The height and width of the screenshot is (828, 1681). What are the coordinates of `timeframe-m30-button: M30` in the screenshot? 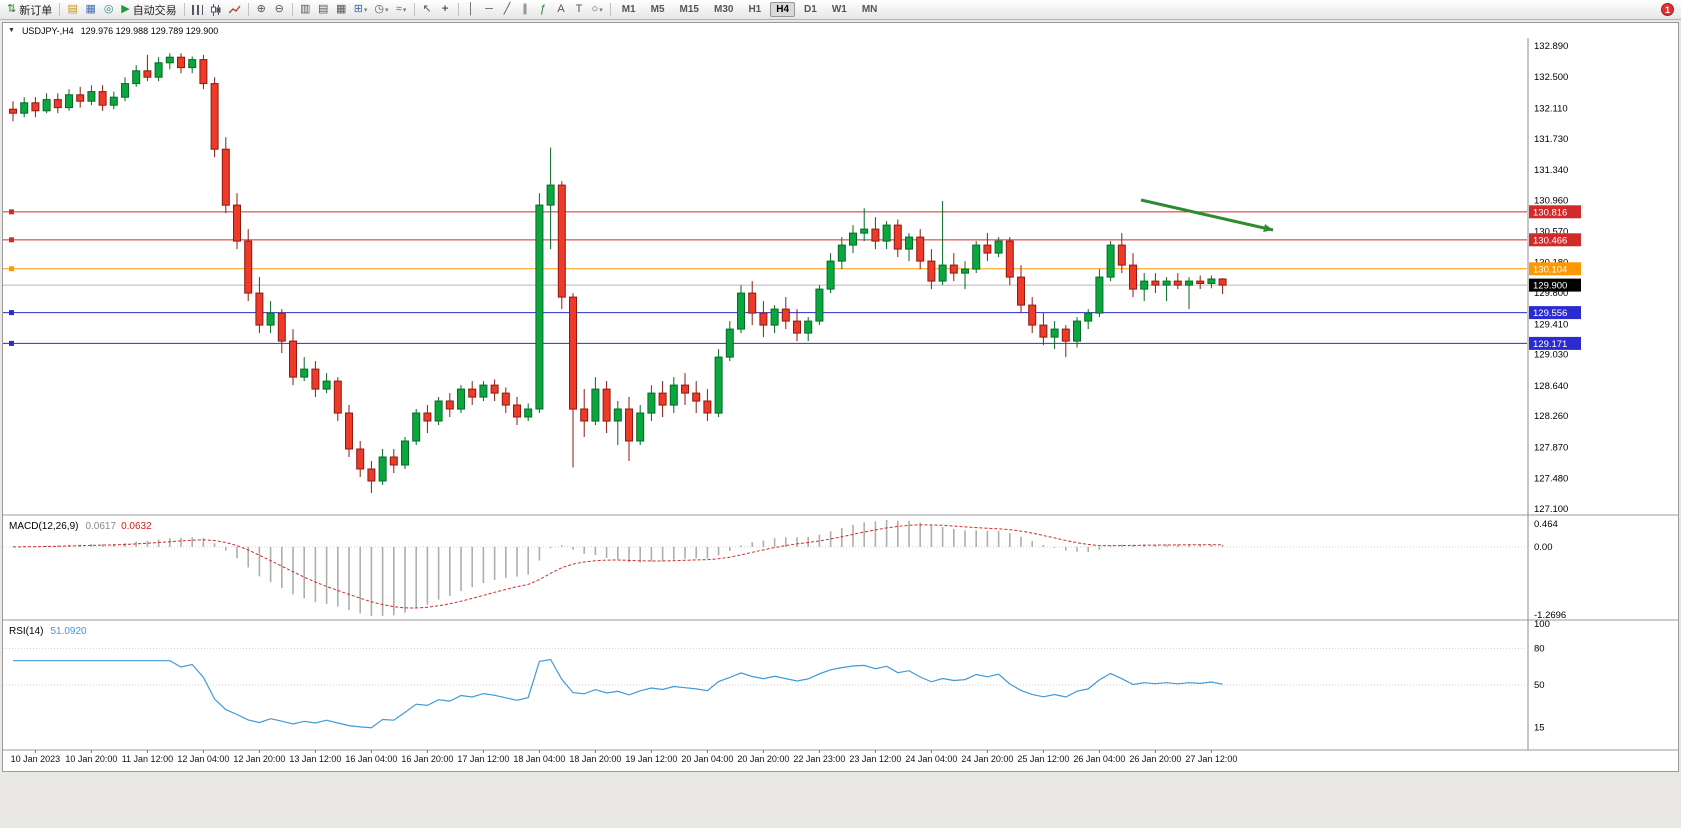 It's located at (723, 9).